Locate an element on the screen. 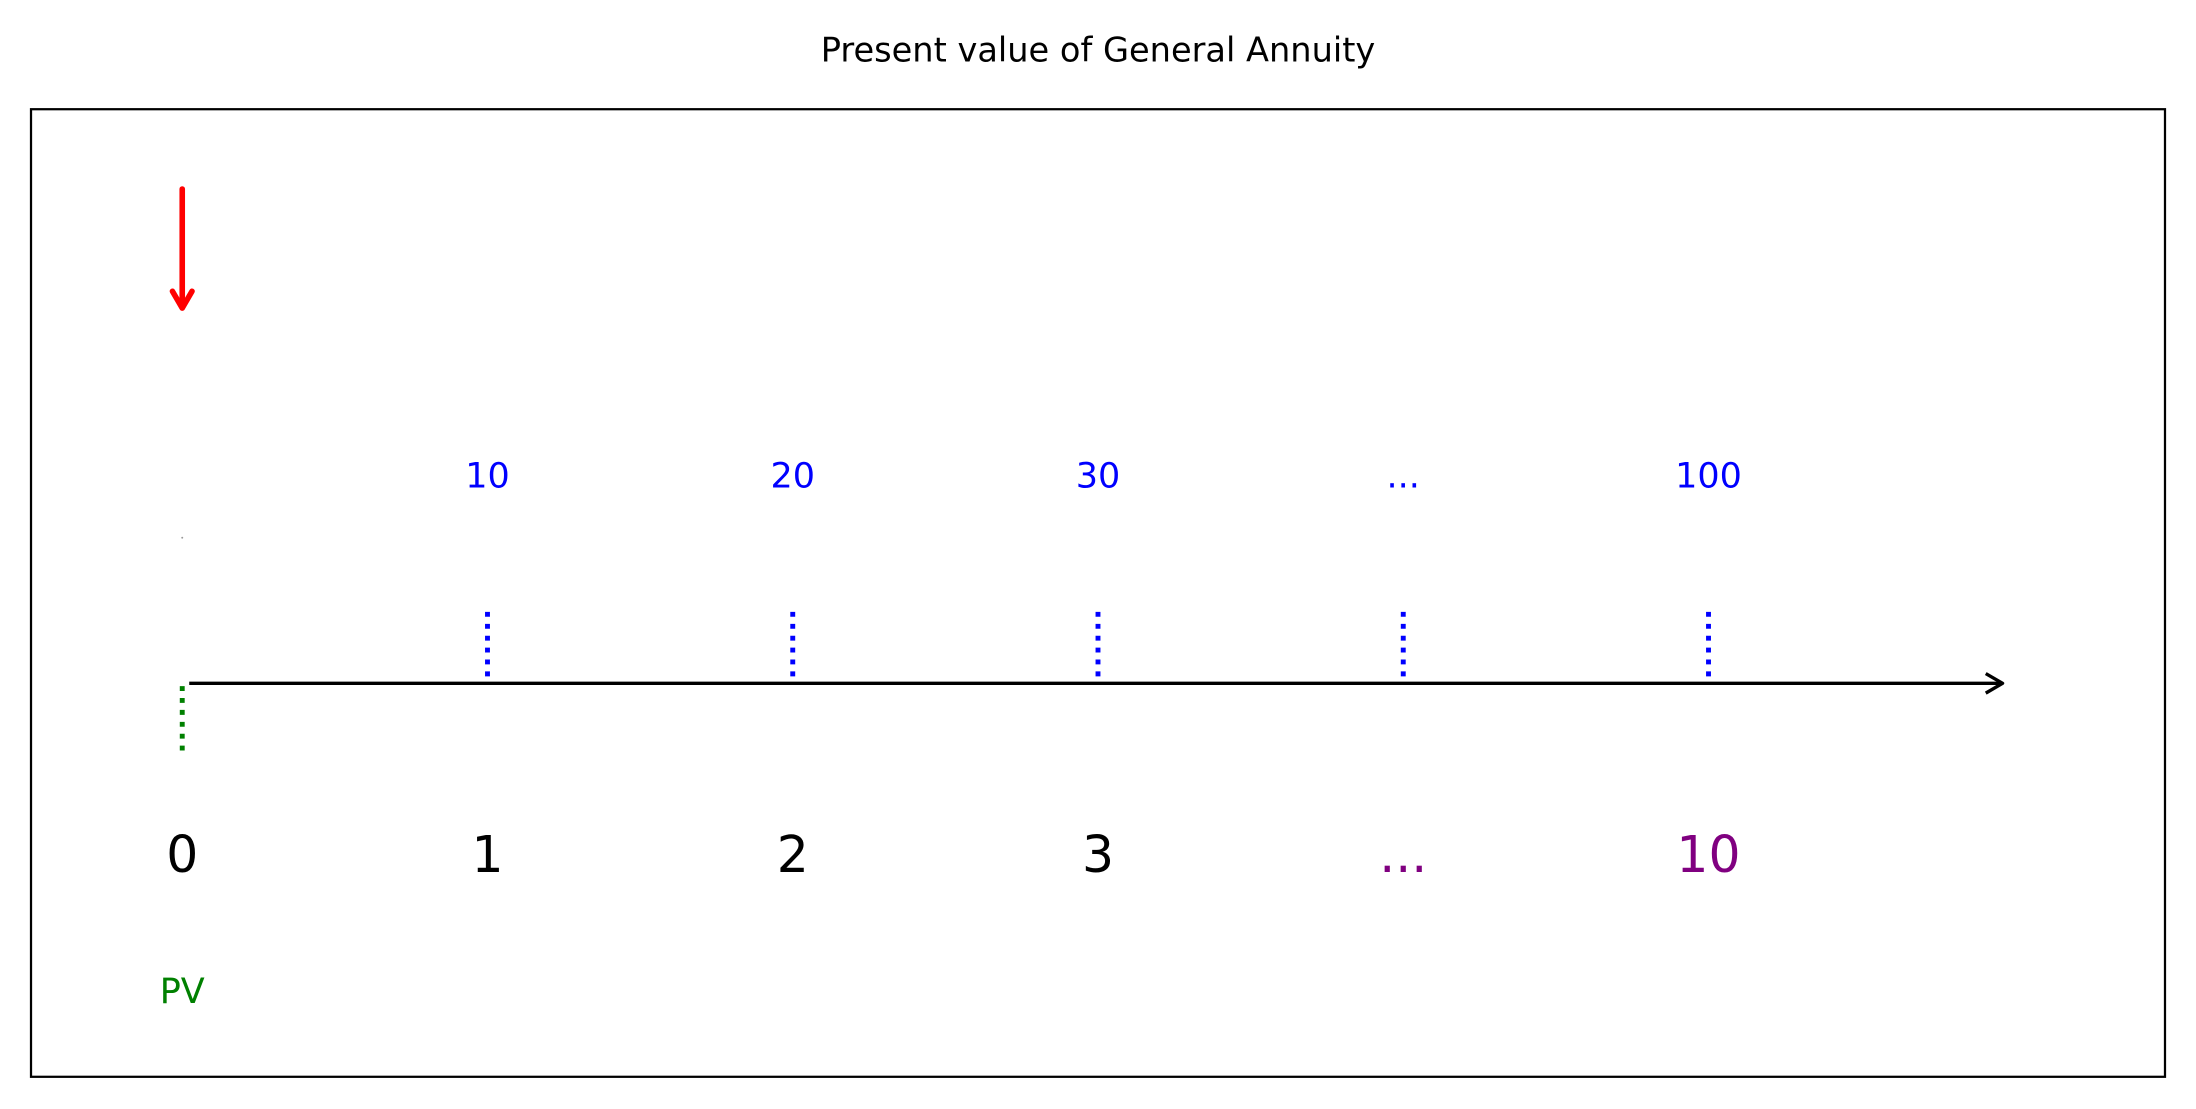 The height and width of the screenshot is (1109, 2196). payment-label: 100 is located at coordinates (1708, 476).